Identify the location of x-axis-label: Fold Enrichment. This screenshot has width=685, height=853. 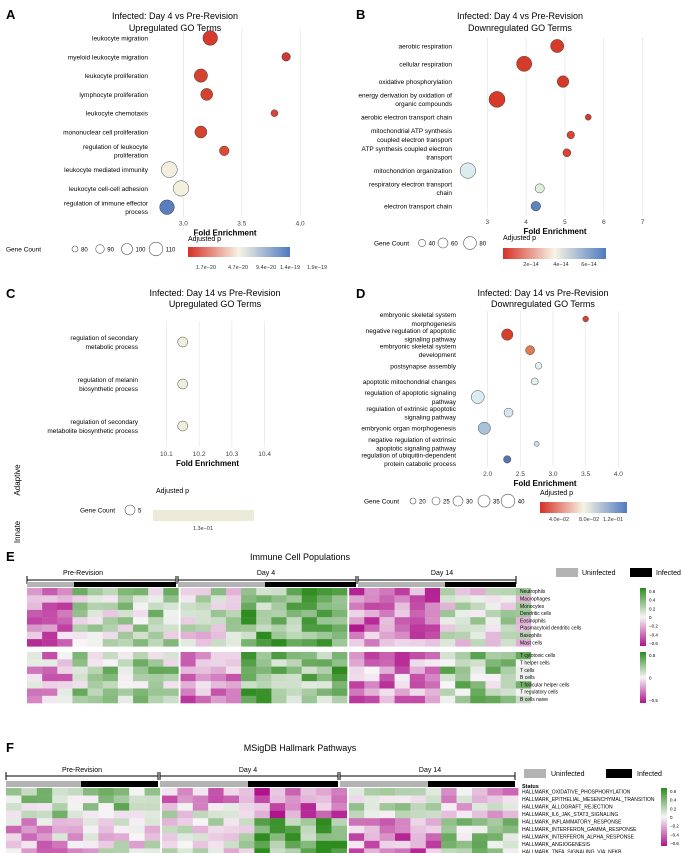
(554, 231).